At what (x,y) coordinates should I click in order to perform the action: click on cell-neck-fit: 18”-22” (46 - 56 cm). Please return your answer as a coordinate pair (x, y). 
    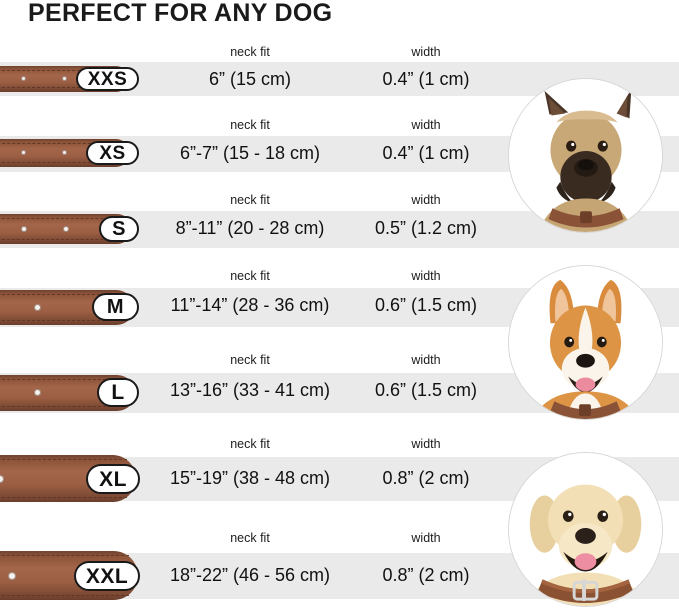
    Looking at the image, I should click on (250, 575).